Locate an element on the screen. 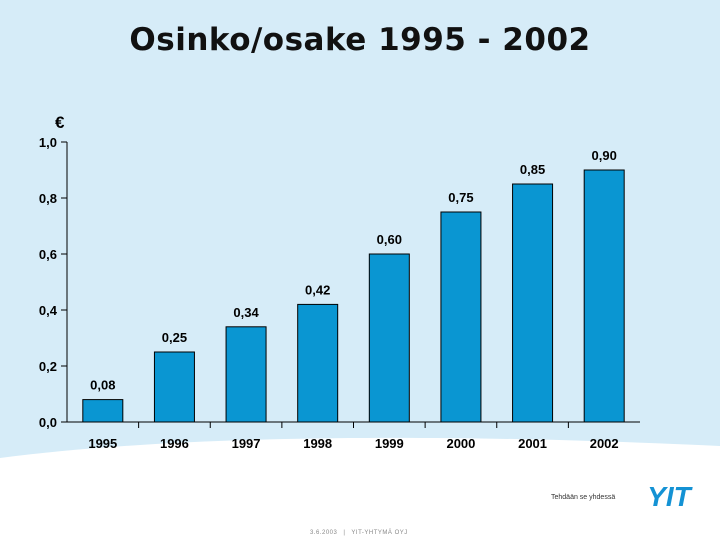 This screenshot has height=540, width=720. data-label: 0,90 is located at coordinates (604, 155).